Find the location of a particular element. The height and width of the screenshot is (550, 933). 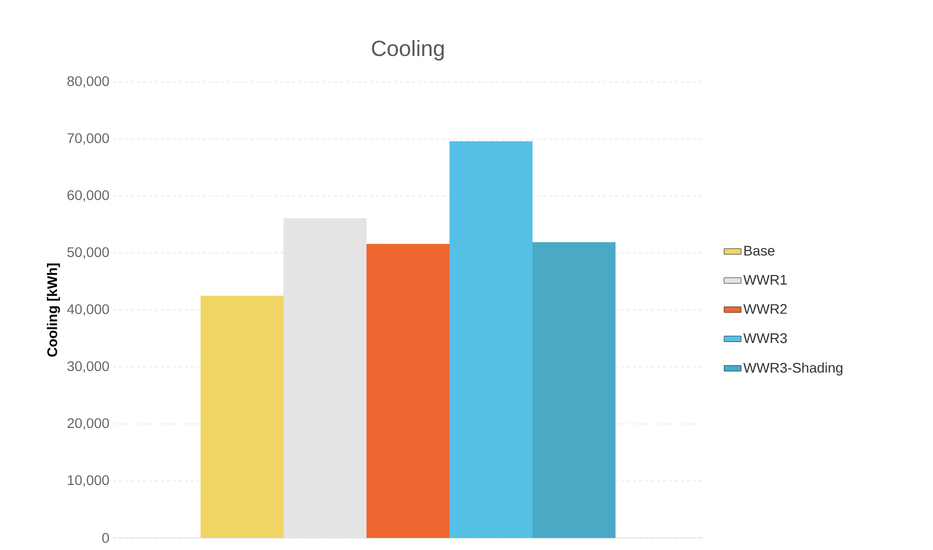

legend-label: WWR2 is located at coordinates (765, 309).